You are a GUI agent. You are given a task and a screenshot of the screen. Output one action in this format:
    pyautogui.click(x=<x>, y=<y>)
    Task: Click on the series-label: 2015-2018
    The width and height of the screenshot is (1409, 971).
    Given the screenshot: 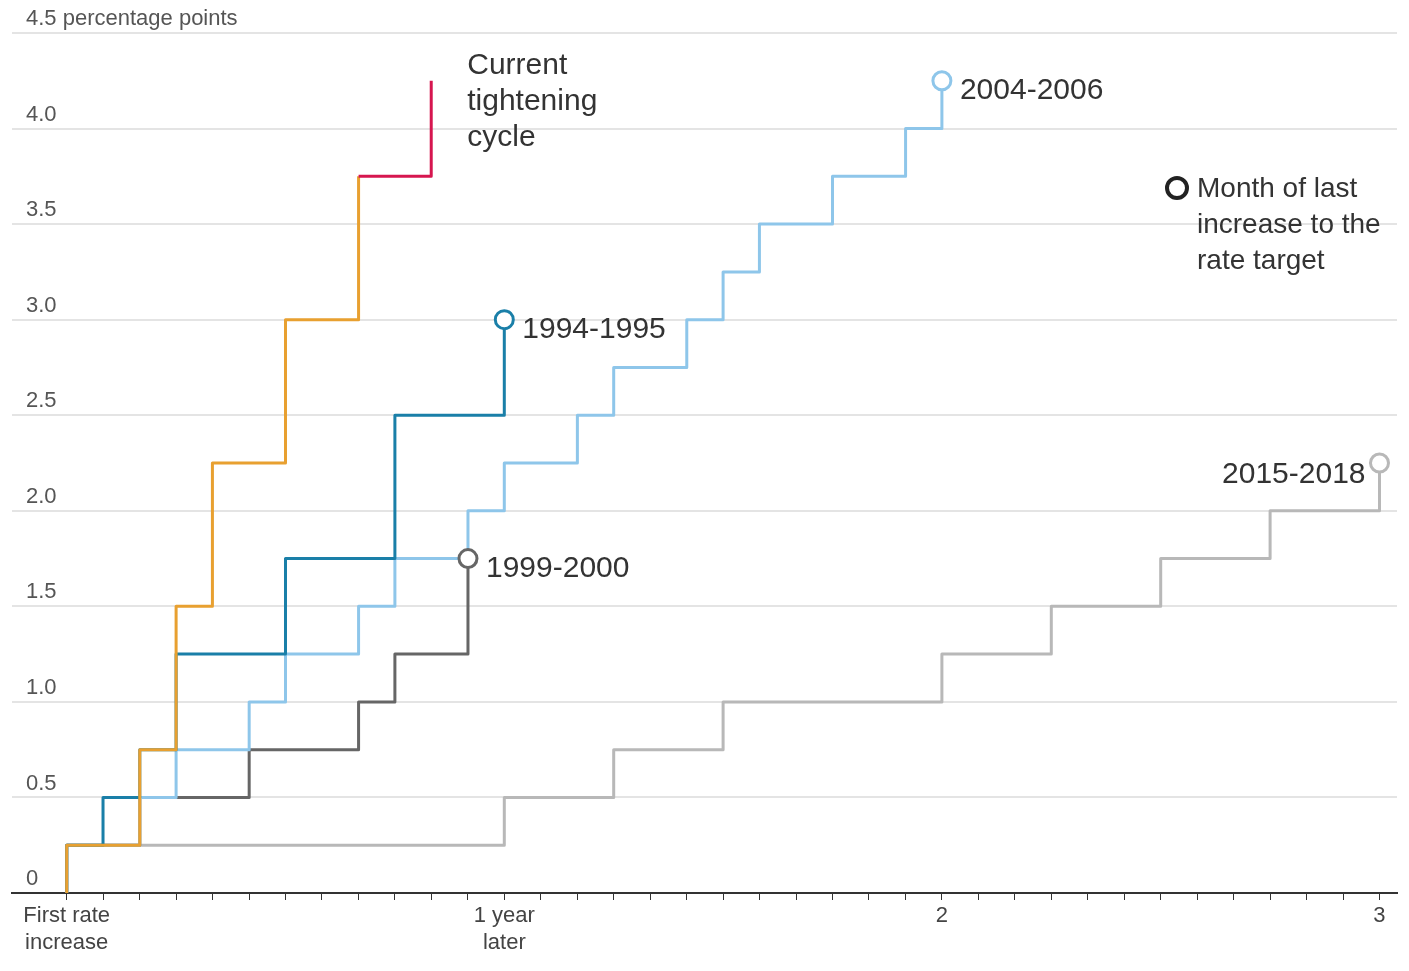 What is the action you would take?
    pyautogui.click(x=1294, y=473)
    